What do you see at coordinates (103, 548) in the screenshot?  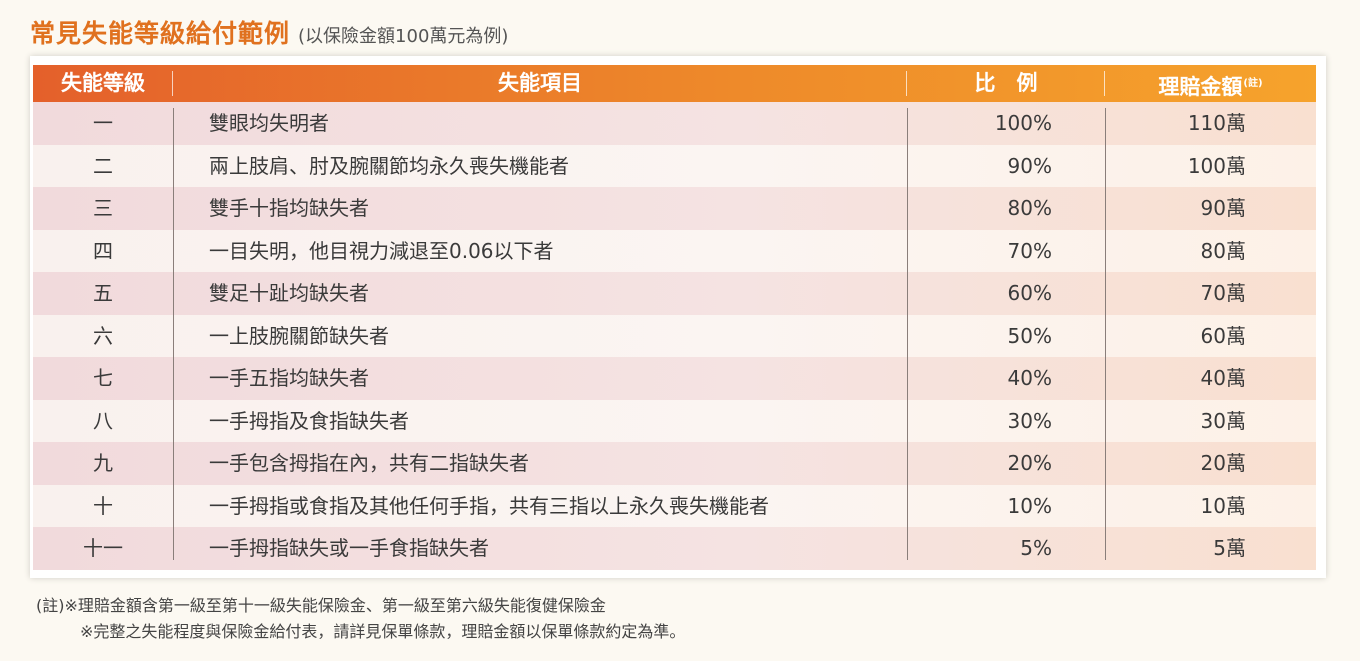 I see `cell-level: 十一` at bounding box center [103, 548].